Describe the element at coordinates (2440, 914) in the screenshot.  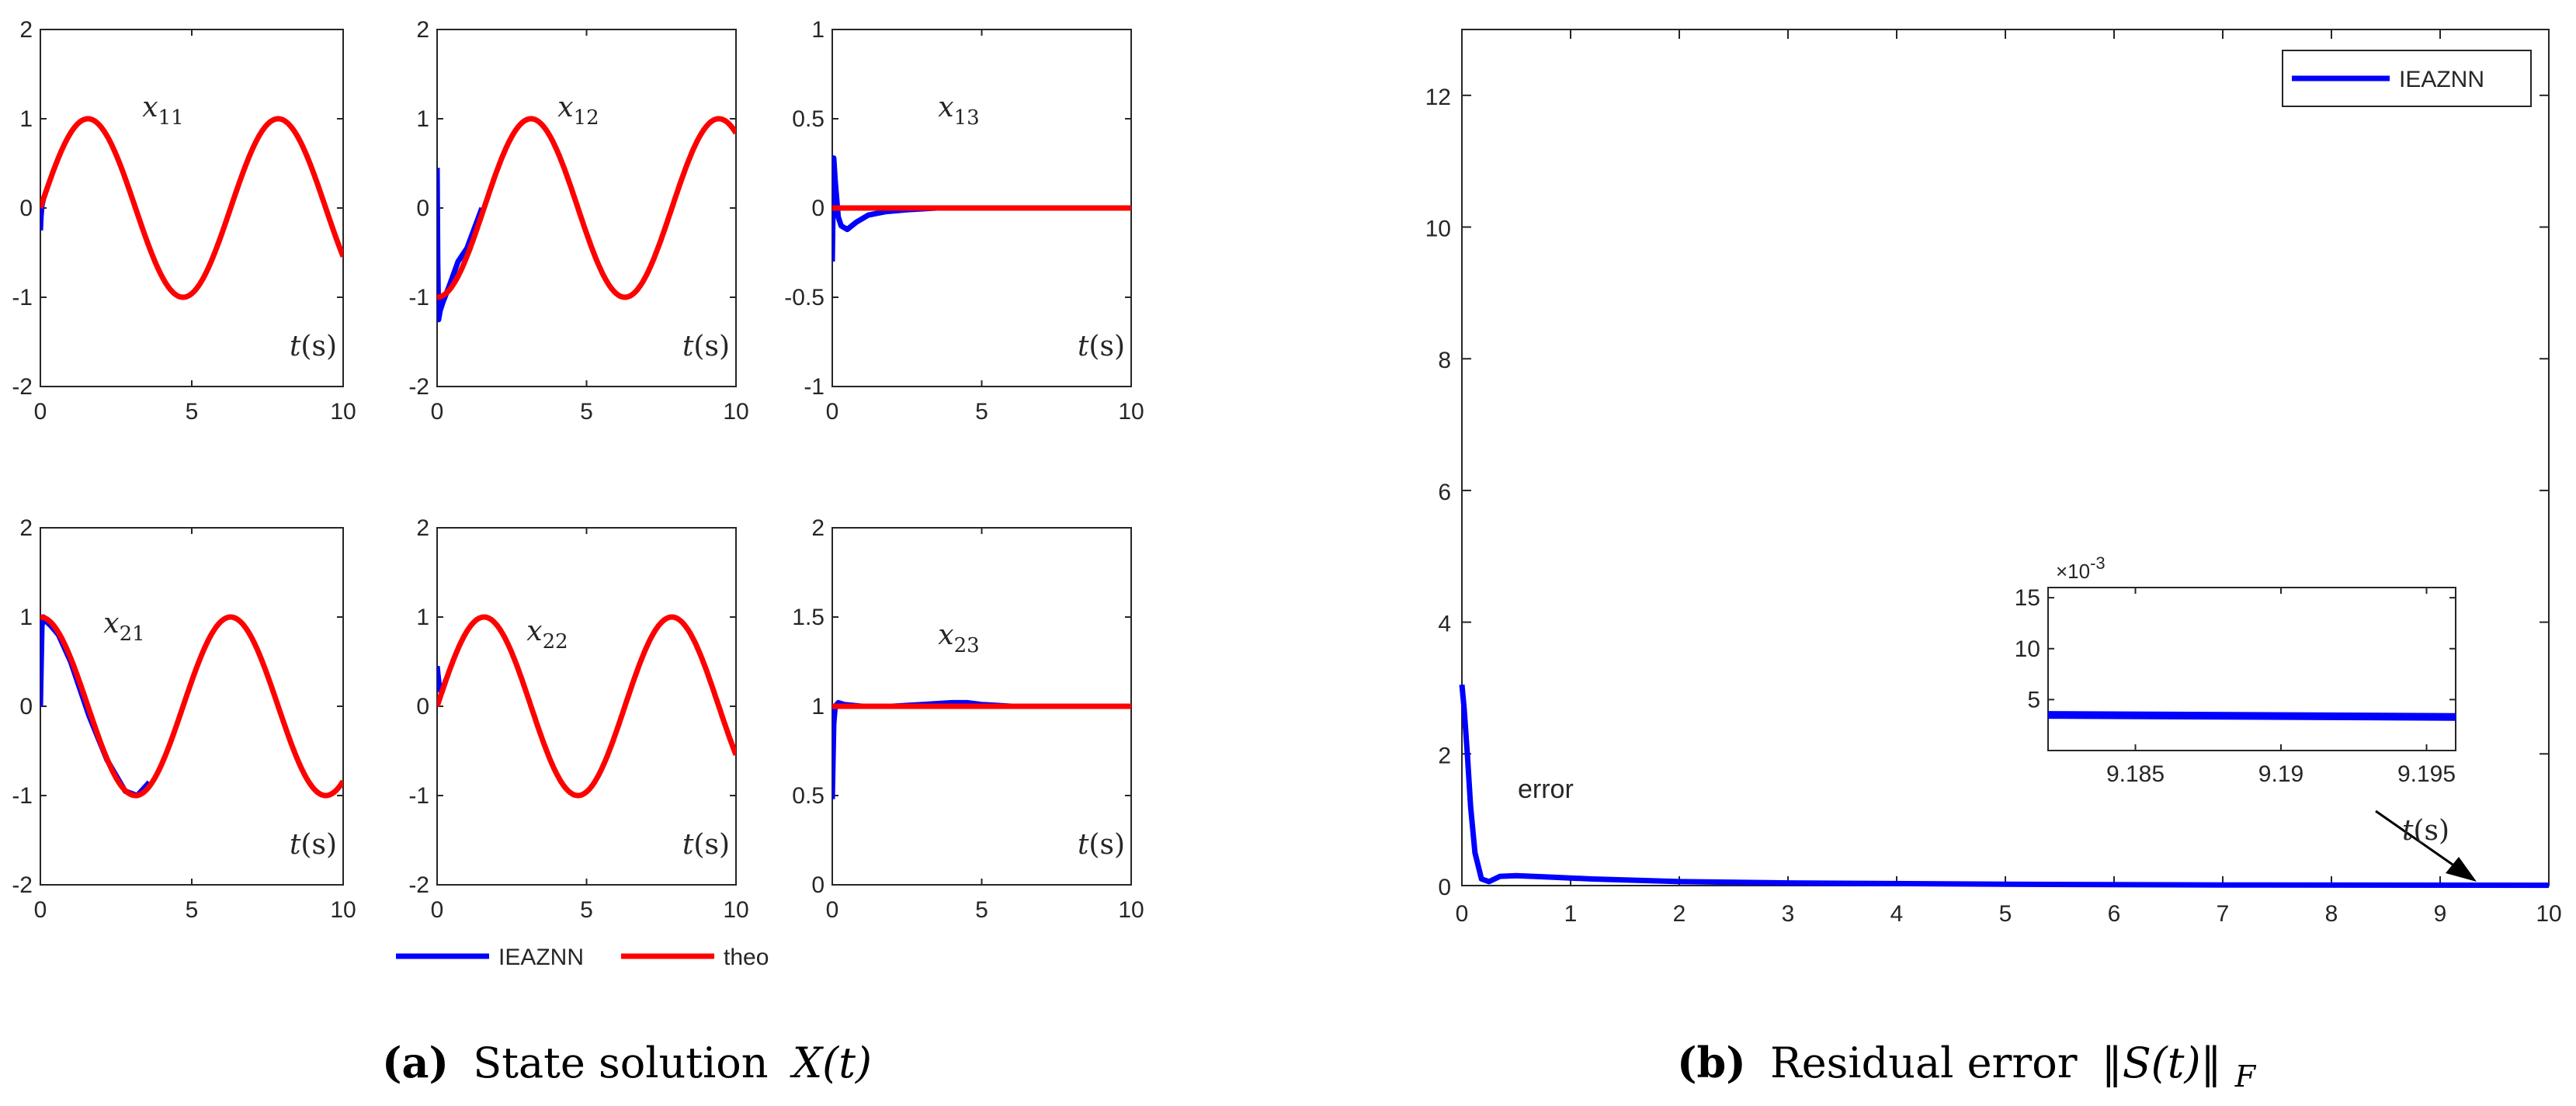
I see `x-tick-label: 9` at that location.